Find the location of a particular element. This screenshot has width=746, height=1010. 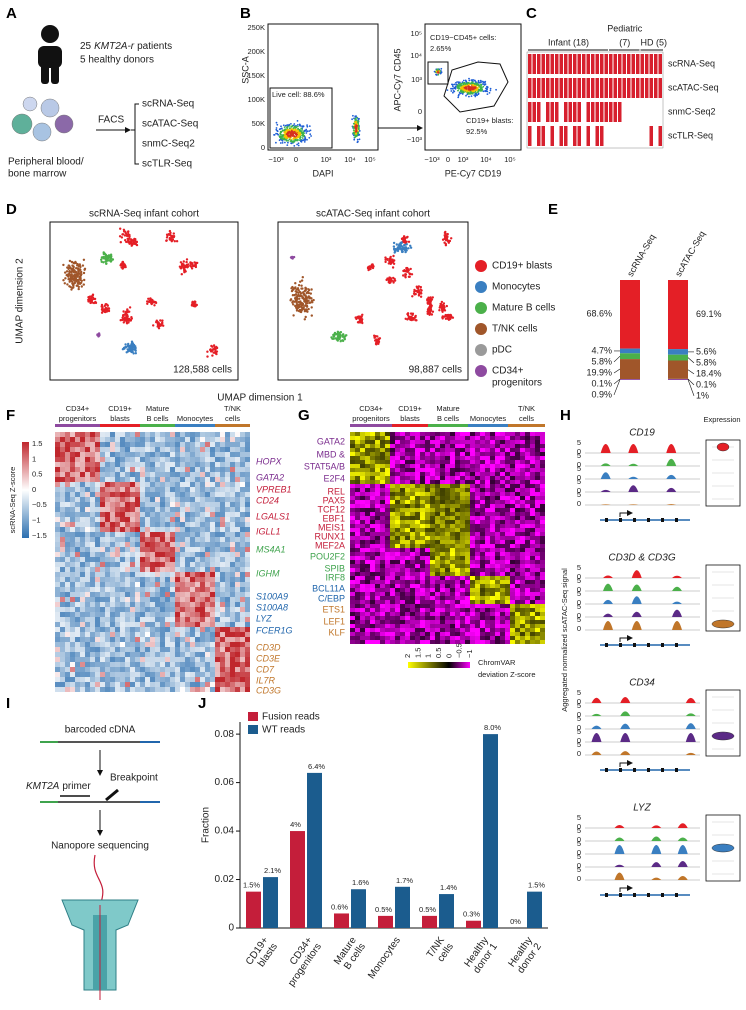

group-label: Pediatric is located at coordinates (625, 28).